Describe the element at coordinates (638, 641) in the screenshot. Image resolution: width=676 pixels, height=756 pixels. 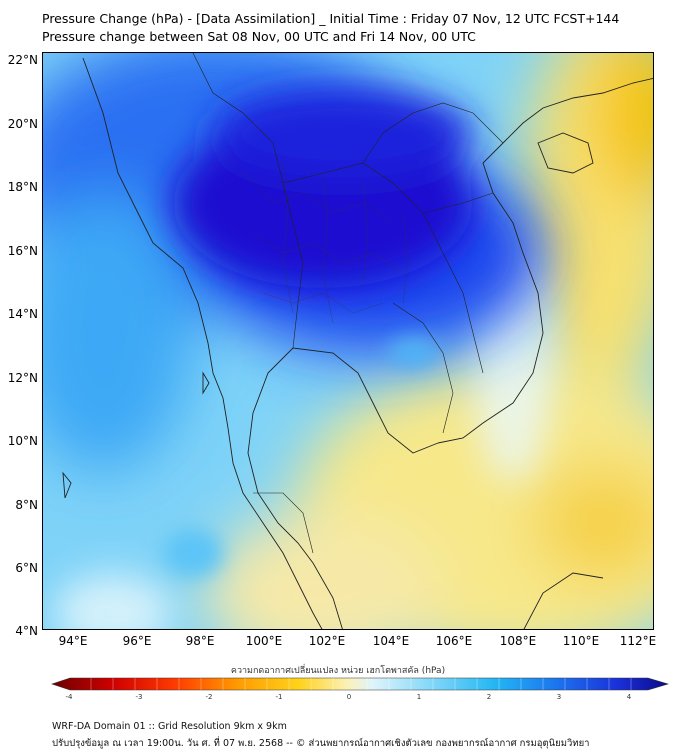
I see `lon-label: 112°E` at that location.